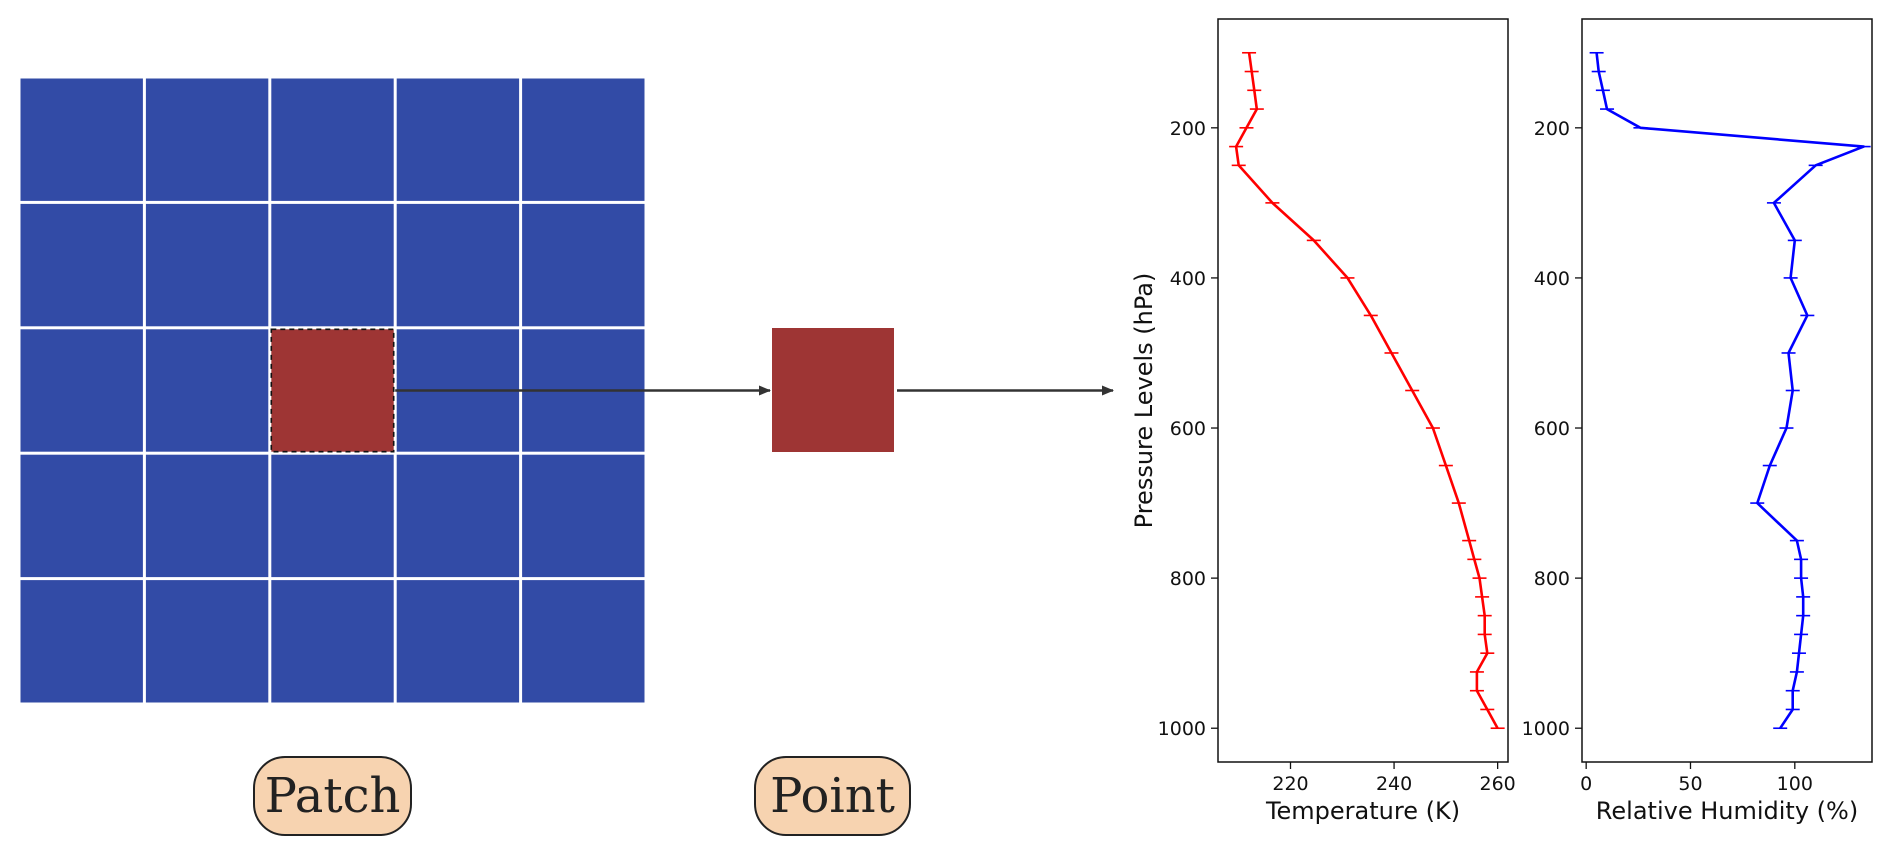 Image resolution: width=1892 pixels, height=859 pixels. What do you see at coordinates (832, 796) in the screenshot?
I see `point-label: Point` at bounding box center [832, 796].